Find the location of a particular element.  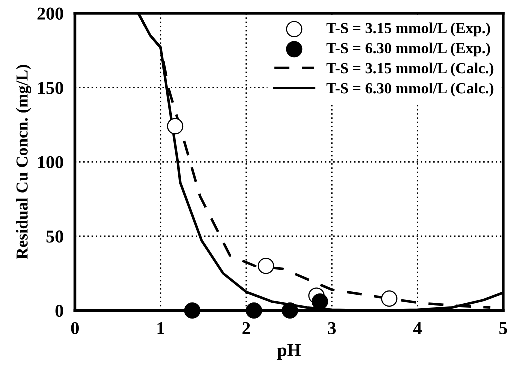

y-tick-label: 150 is located at coordinates (51, 88).